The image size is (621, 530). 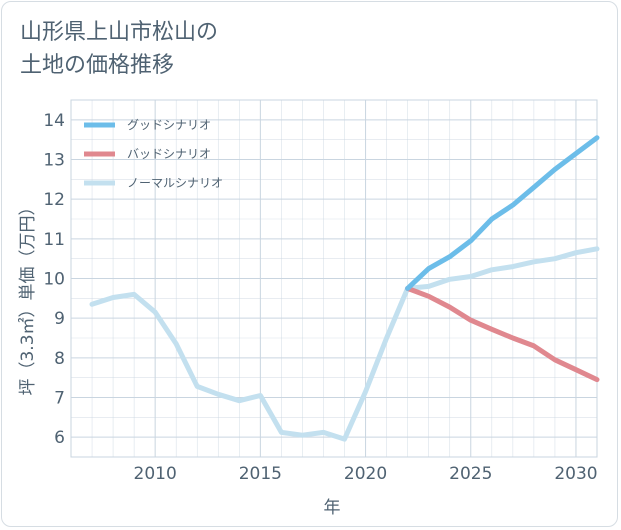 I want to click on x-tick-label: 2015, so click(x=260, y=474).